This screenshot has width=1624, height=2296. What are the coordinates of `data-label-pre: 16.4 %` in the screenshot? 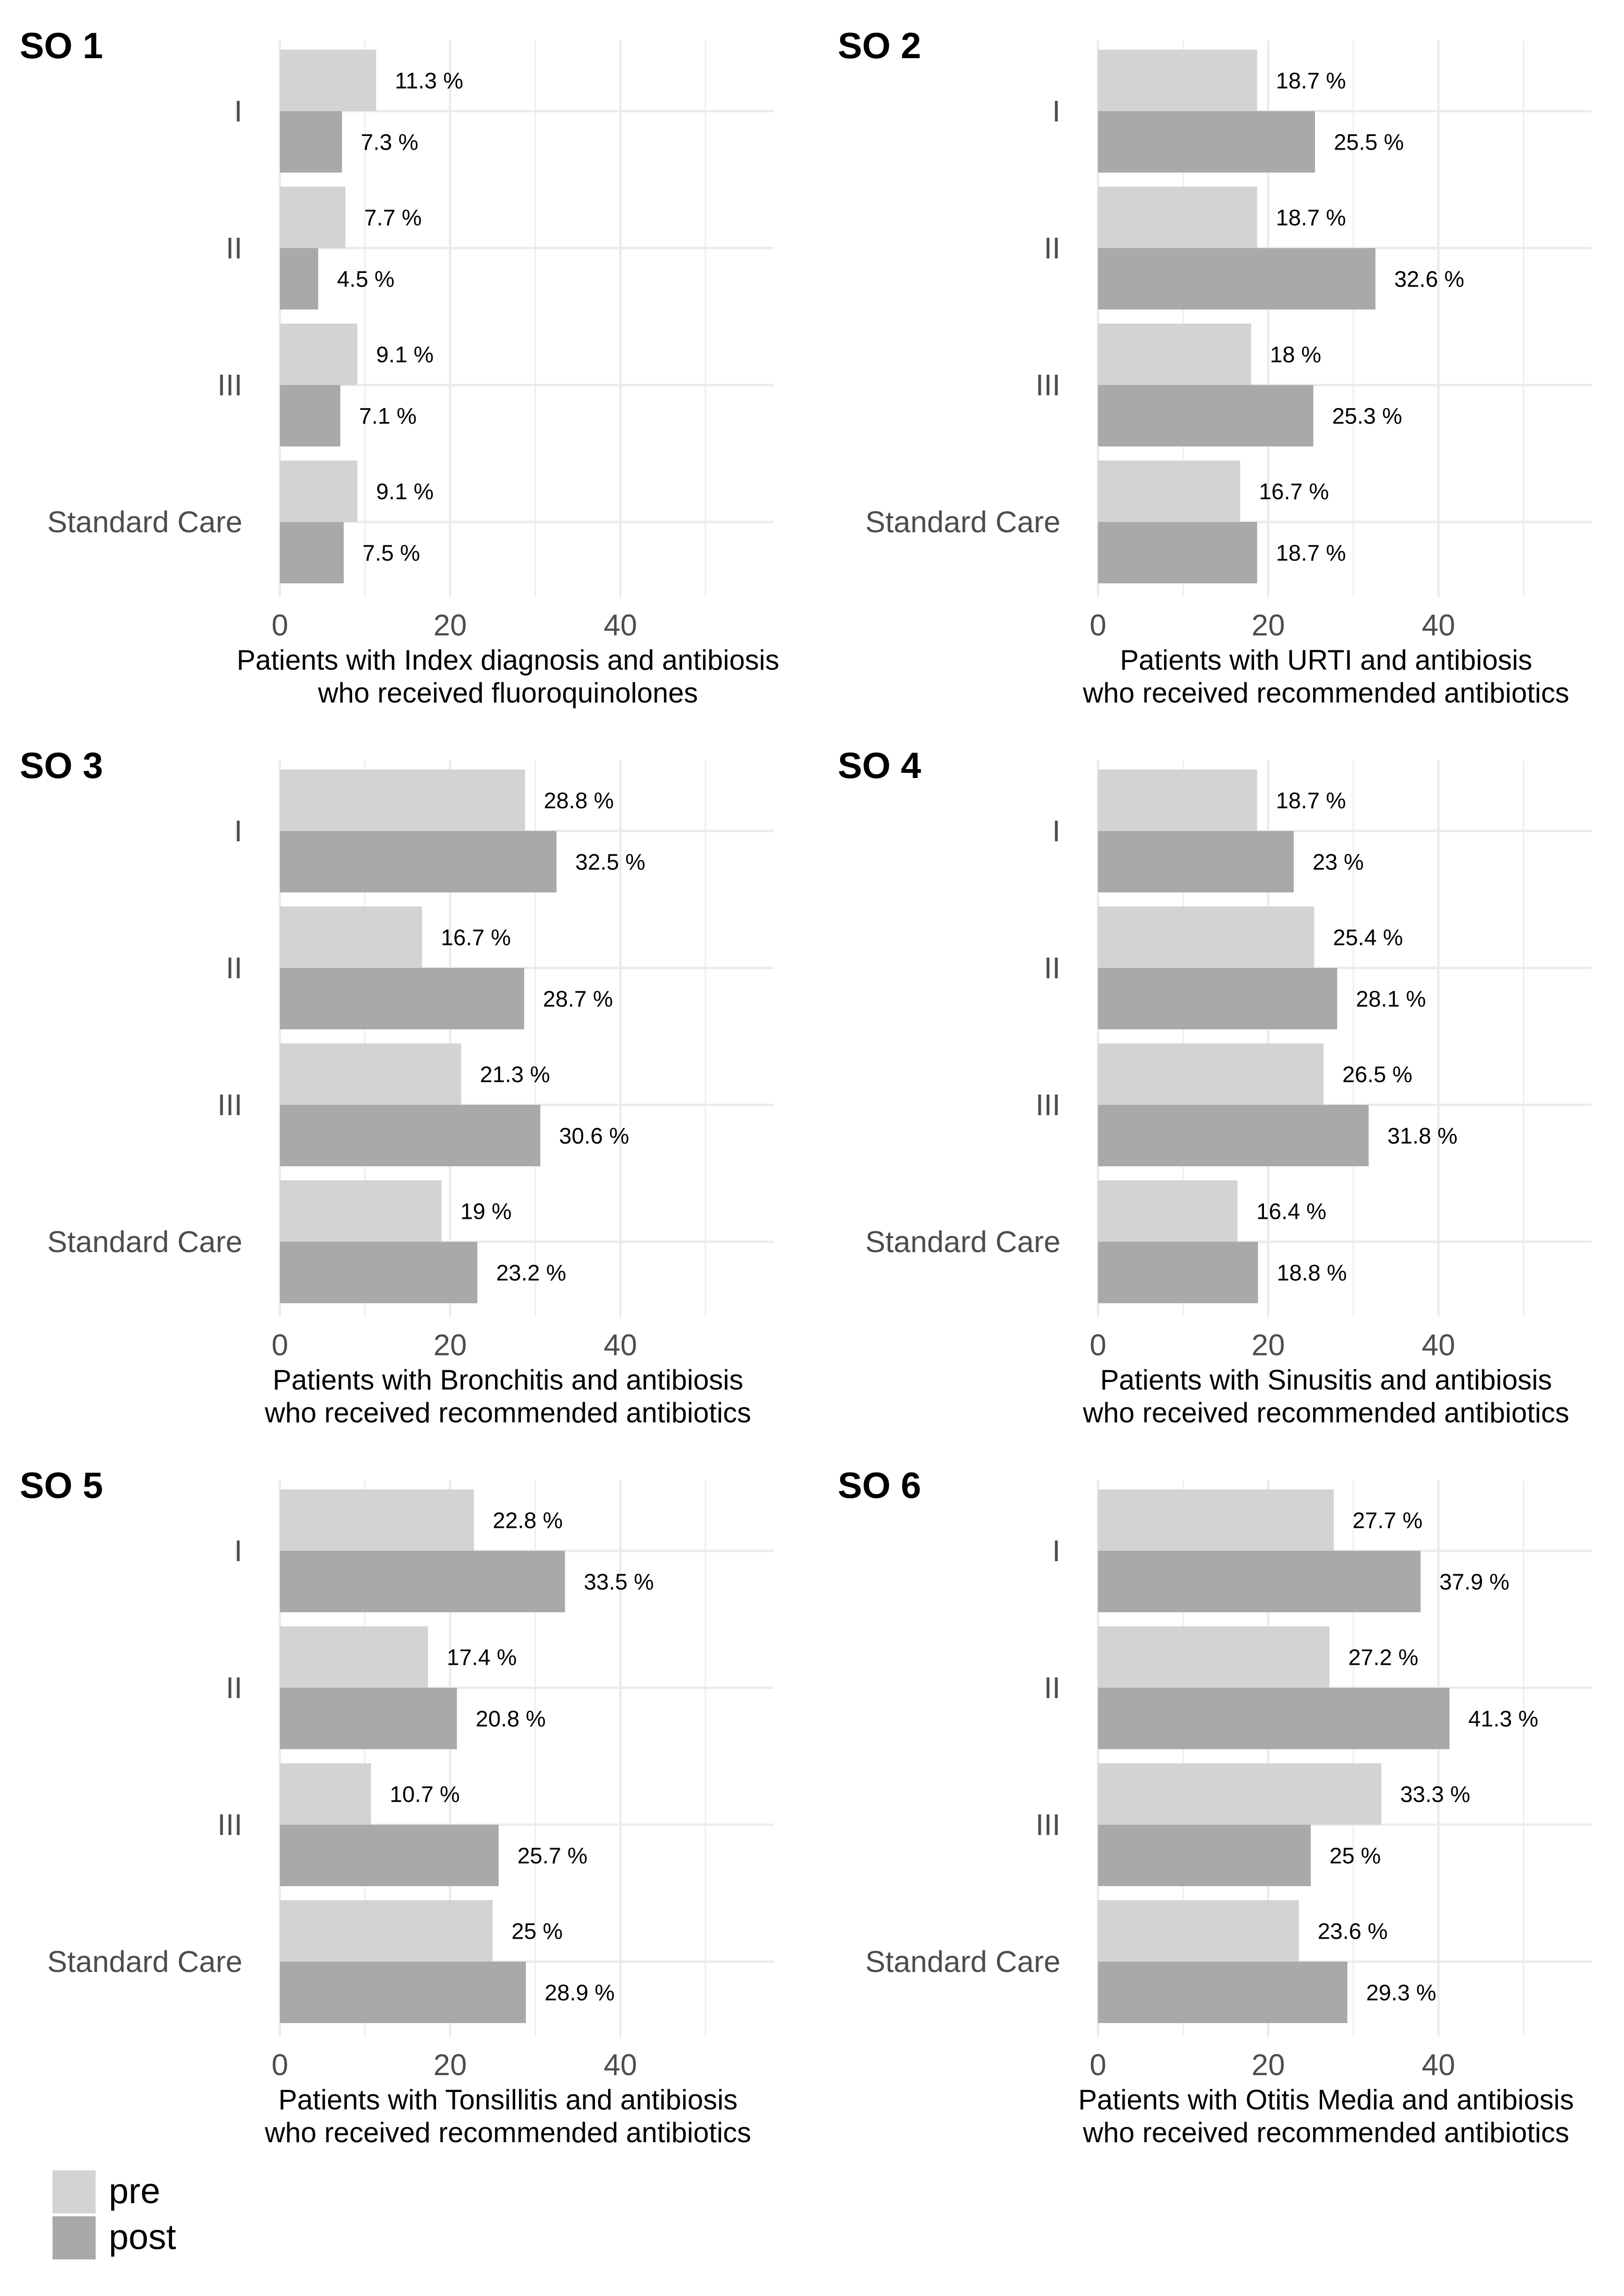 It's located at (1291, 1212).